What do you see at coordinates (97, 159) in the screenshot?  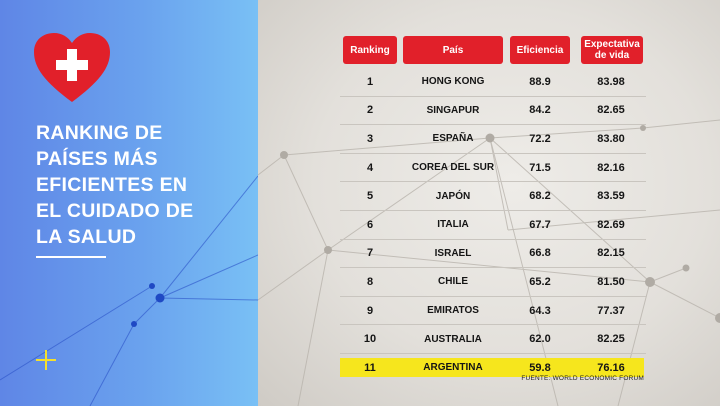 I see `title-line: PAÍSES MÁS` at bounding box center [97, 159].